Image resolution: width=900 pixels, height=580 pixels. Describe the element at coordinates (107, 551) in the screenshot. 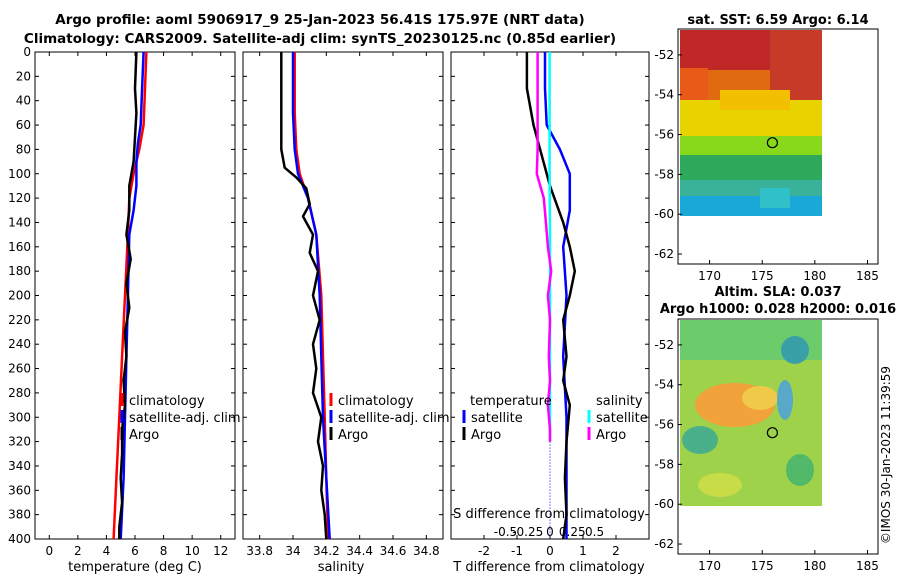

I see `x-tick-label: 4` at that location.